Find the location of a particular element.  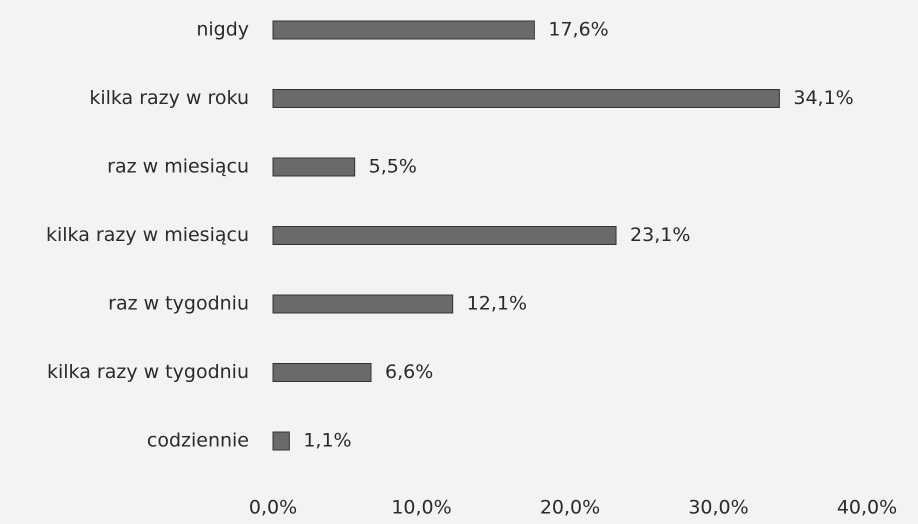

x-tick-label: 30,0% is located at coordinates (718, 508).